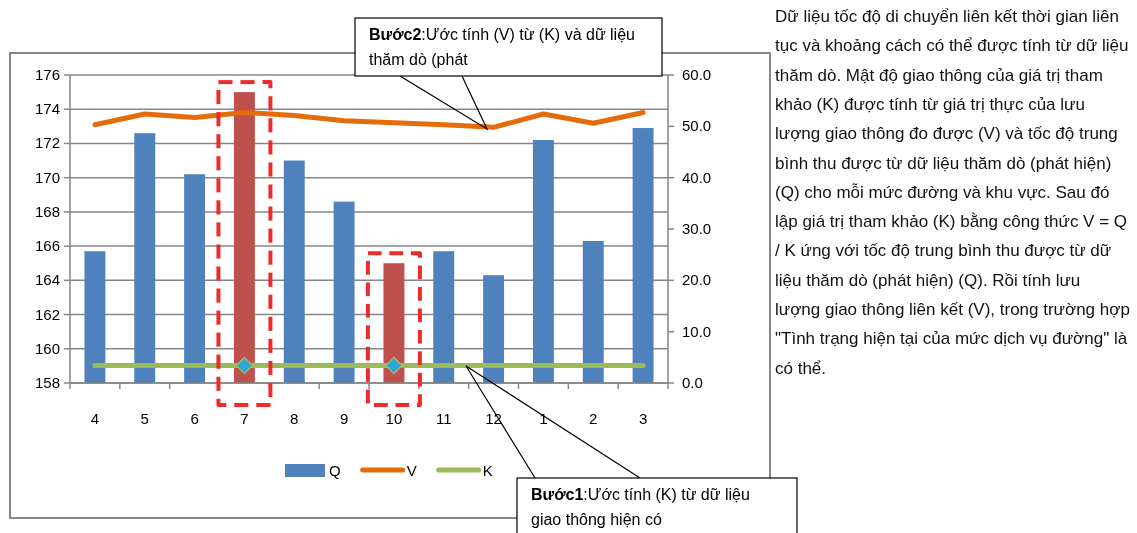 This screenshot has width=1137, height=533. Describe the element at coordinates (502, 47) in the screenshot. I see `text: Bước2:Ước tính (V) từ (K) và dữ liệu thăm dò (phát` at that location.